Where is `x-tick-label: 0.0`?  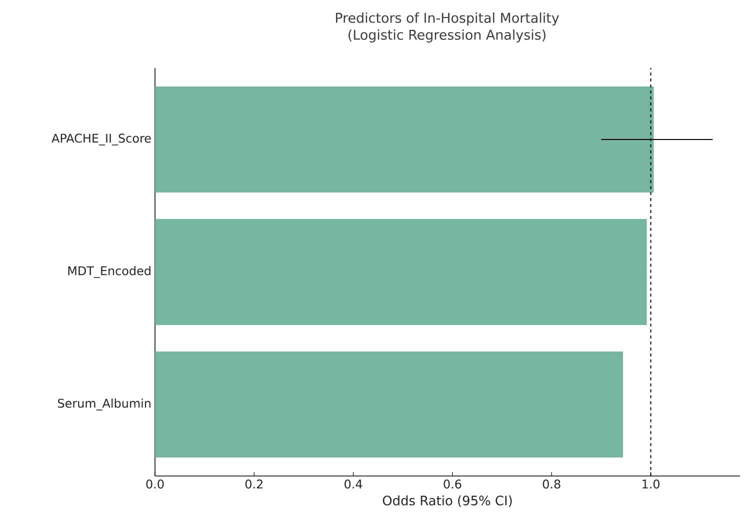 x-tick-label: 0.0 is located at coordinates (155, 484).